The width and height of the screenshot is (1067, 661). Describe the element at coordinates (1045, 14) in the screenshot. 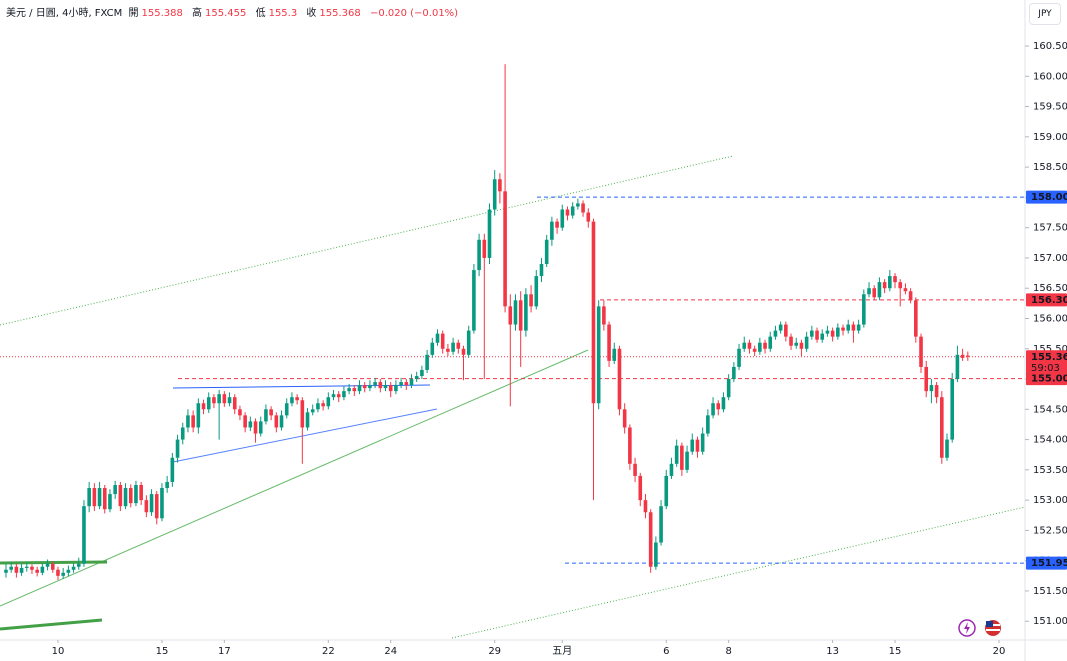

I see `currency-button: JPY` at that location.